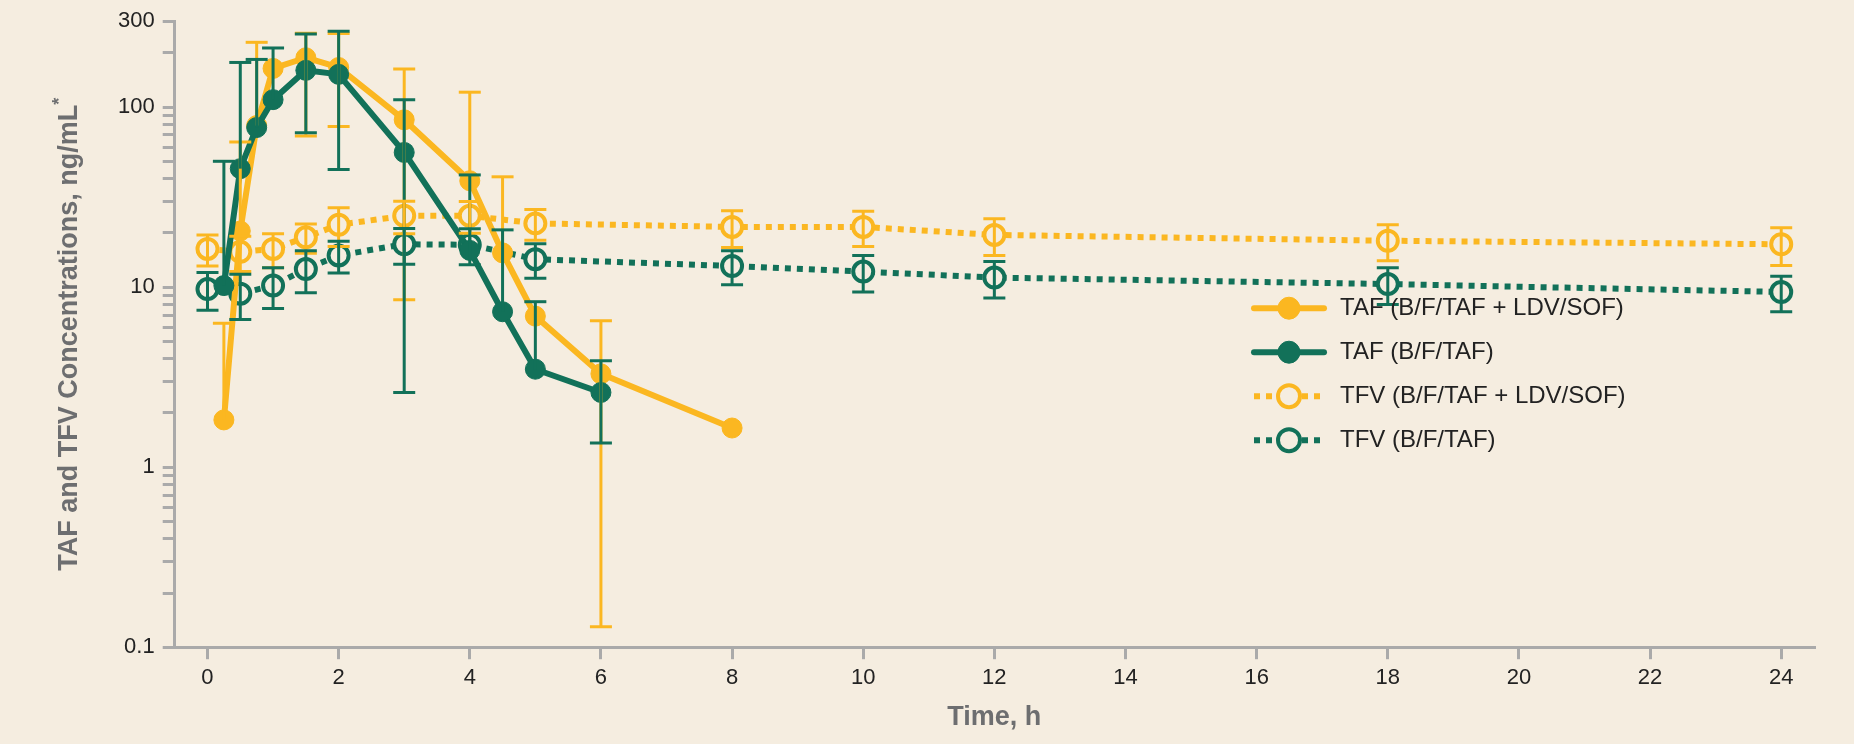 The width and height of the screenshot is (1854, 744). Describe the element at coordinates (136, 106) in the screenshot. I see `y-tick-label: 100` at that location.